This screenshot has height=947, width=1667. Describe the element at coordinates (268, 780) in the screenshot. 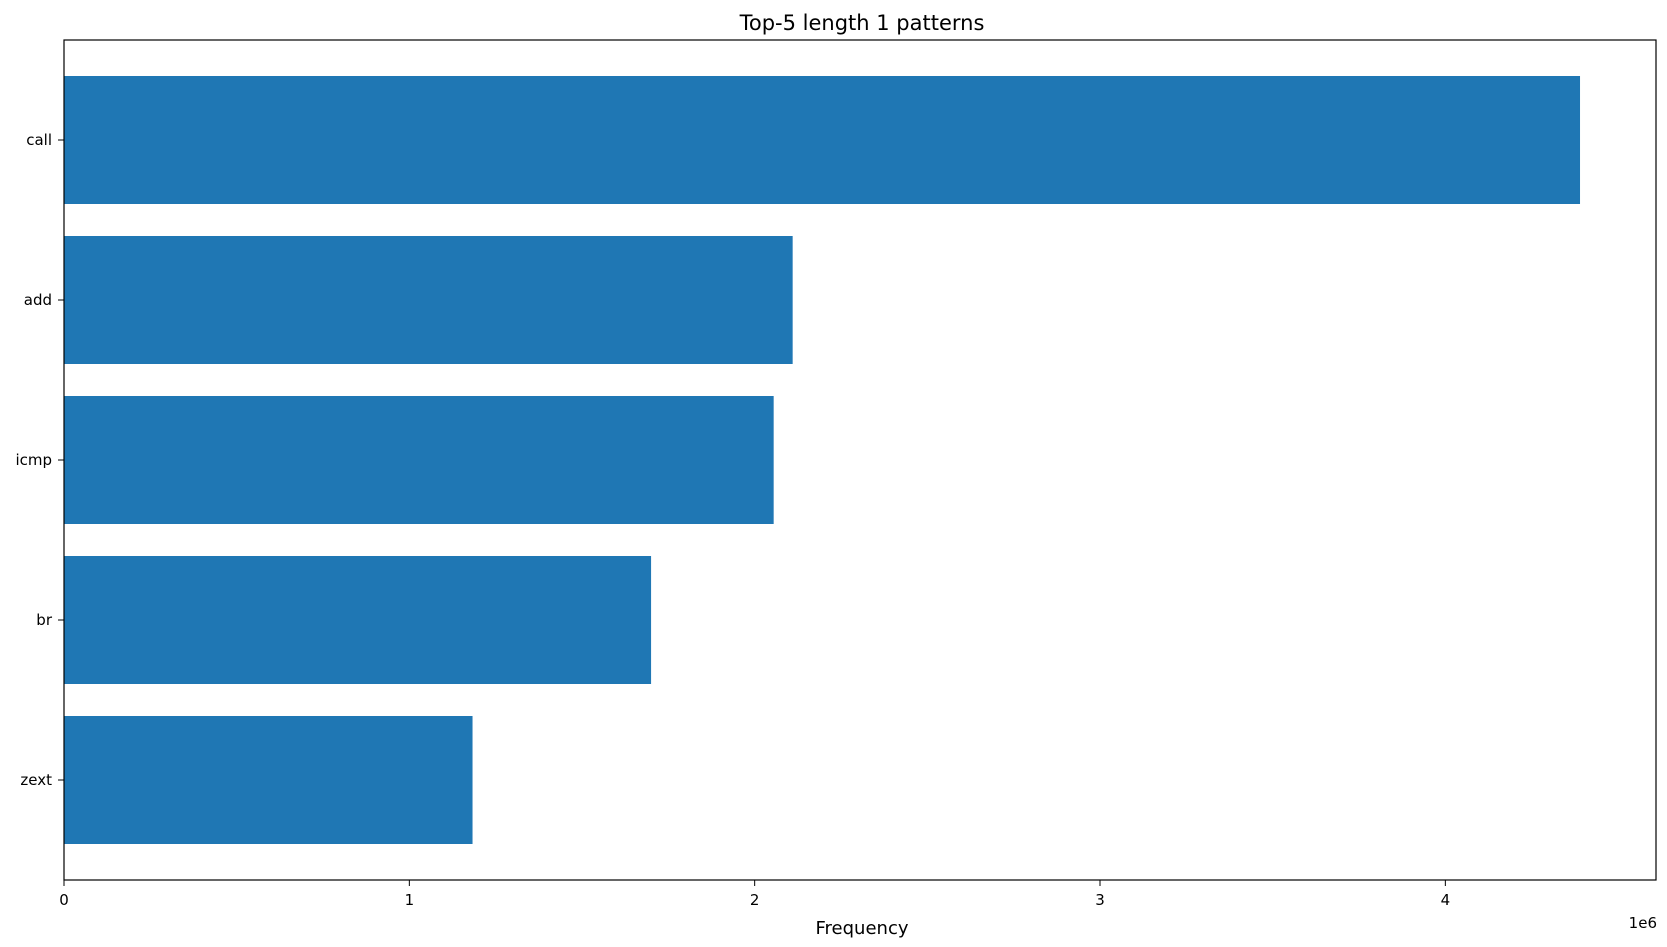

I see `bar-zext` at that location.